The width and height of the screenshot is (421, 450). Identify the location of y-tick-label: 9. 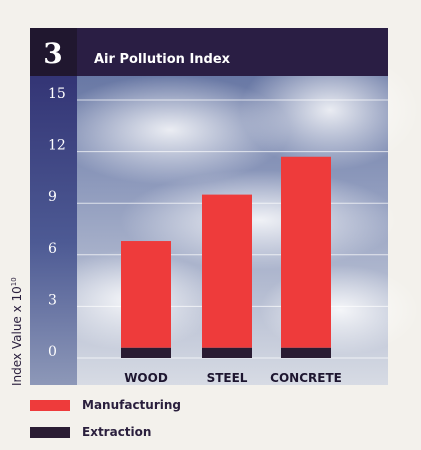
(52, 197).